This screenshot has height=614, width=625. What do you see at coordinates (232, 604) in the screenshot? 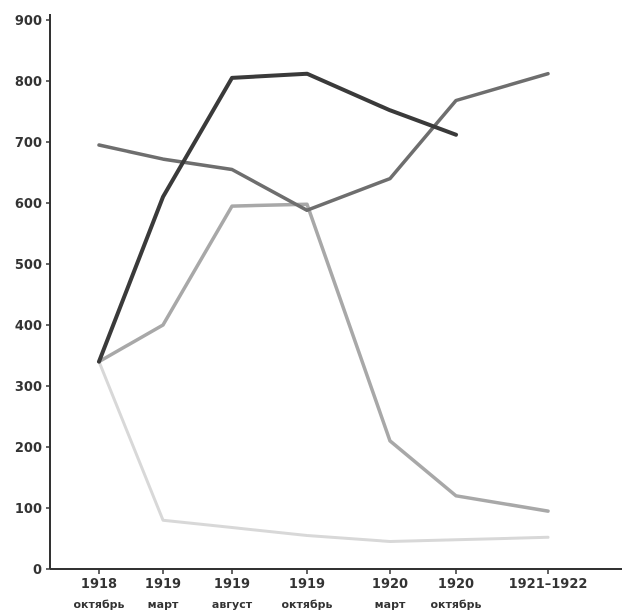
I see `x-tick-month-label: август` at bounding box center [232, 604].